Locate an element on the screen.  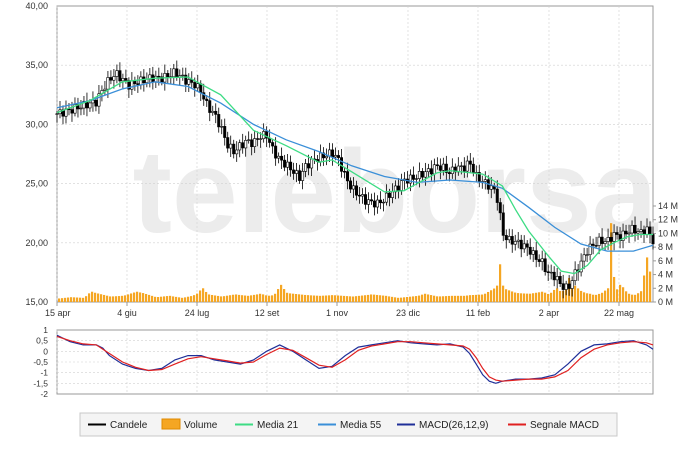
volume-bars is located at coordinates (355, 262).